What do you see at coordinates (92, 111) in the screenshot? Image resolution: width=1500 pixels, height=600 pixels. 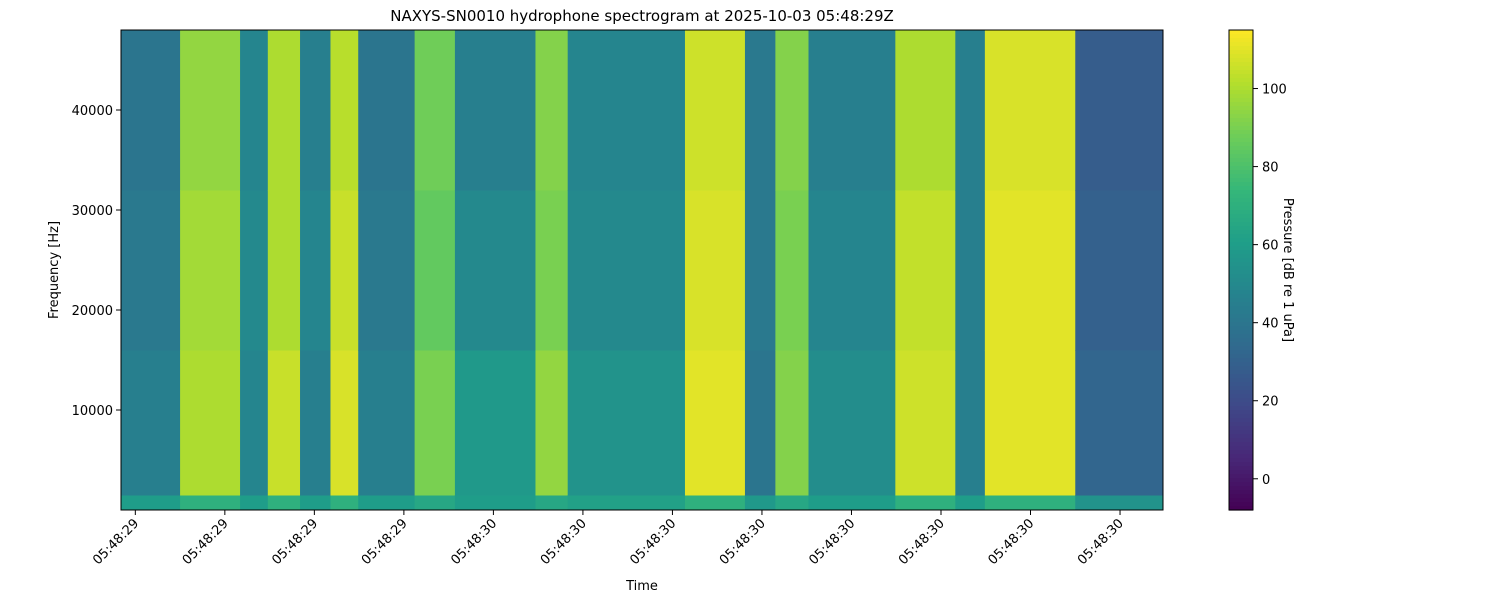 I see `y-tick-label: 40000` at bounding box center [92, 111].